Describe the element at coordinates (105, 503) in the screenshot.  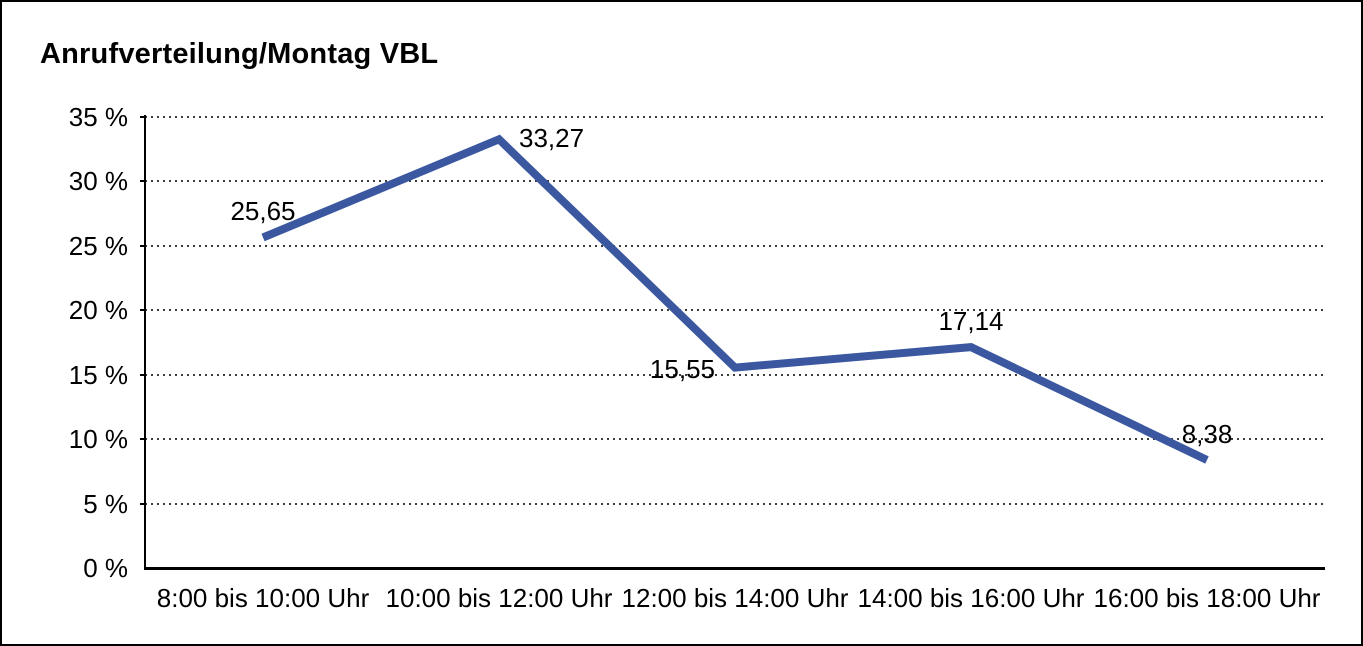
I see `y-tick-label: 5 %` at that location.